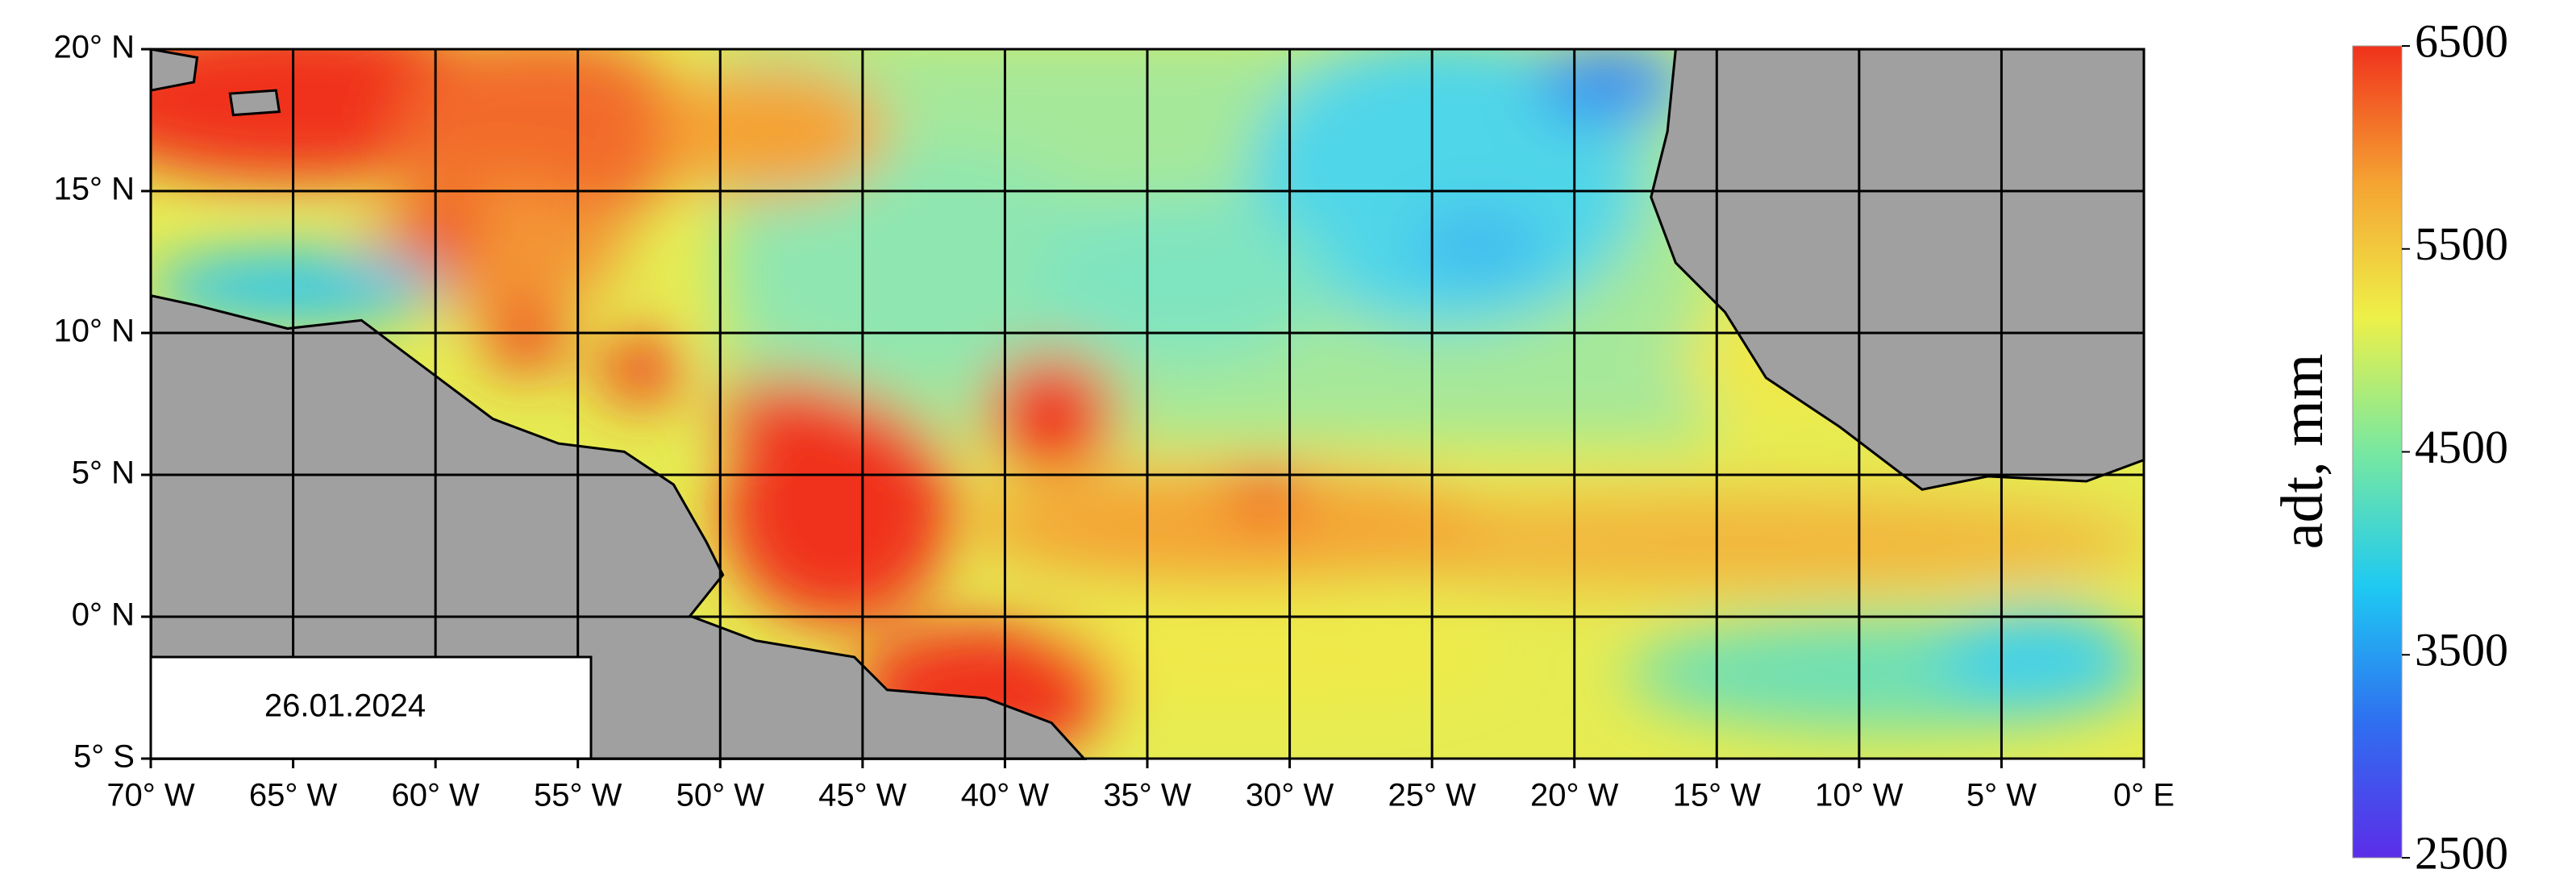 The width and height of the screenshot is (2576, 890). What do you see at coordinates (94, 332) in the screenshot?
I see `lat-tick-label: 10° N` at bounding box center [94, 332].